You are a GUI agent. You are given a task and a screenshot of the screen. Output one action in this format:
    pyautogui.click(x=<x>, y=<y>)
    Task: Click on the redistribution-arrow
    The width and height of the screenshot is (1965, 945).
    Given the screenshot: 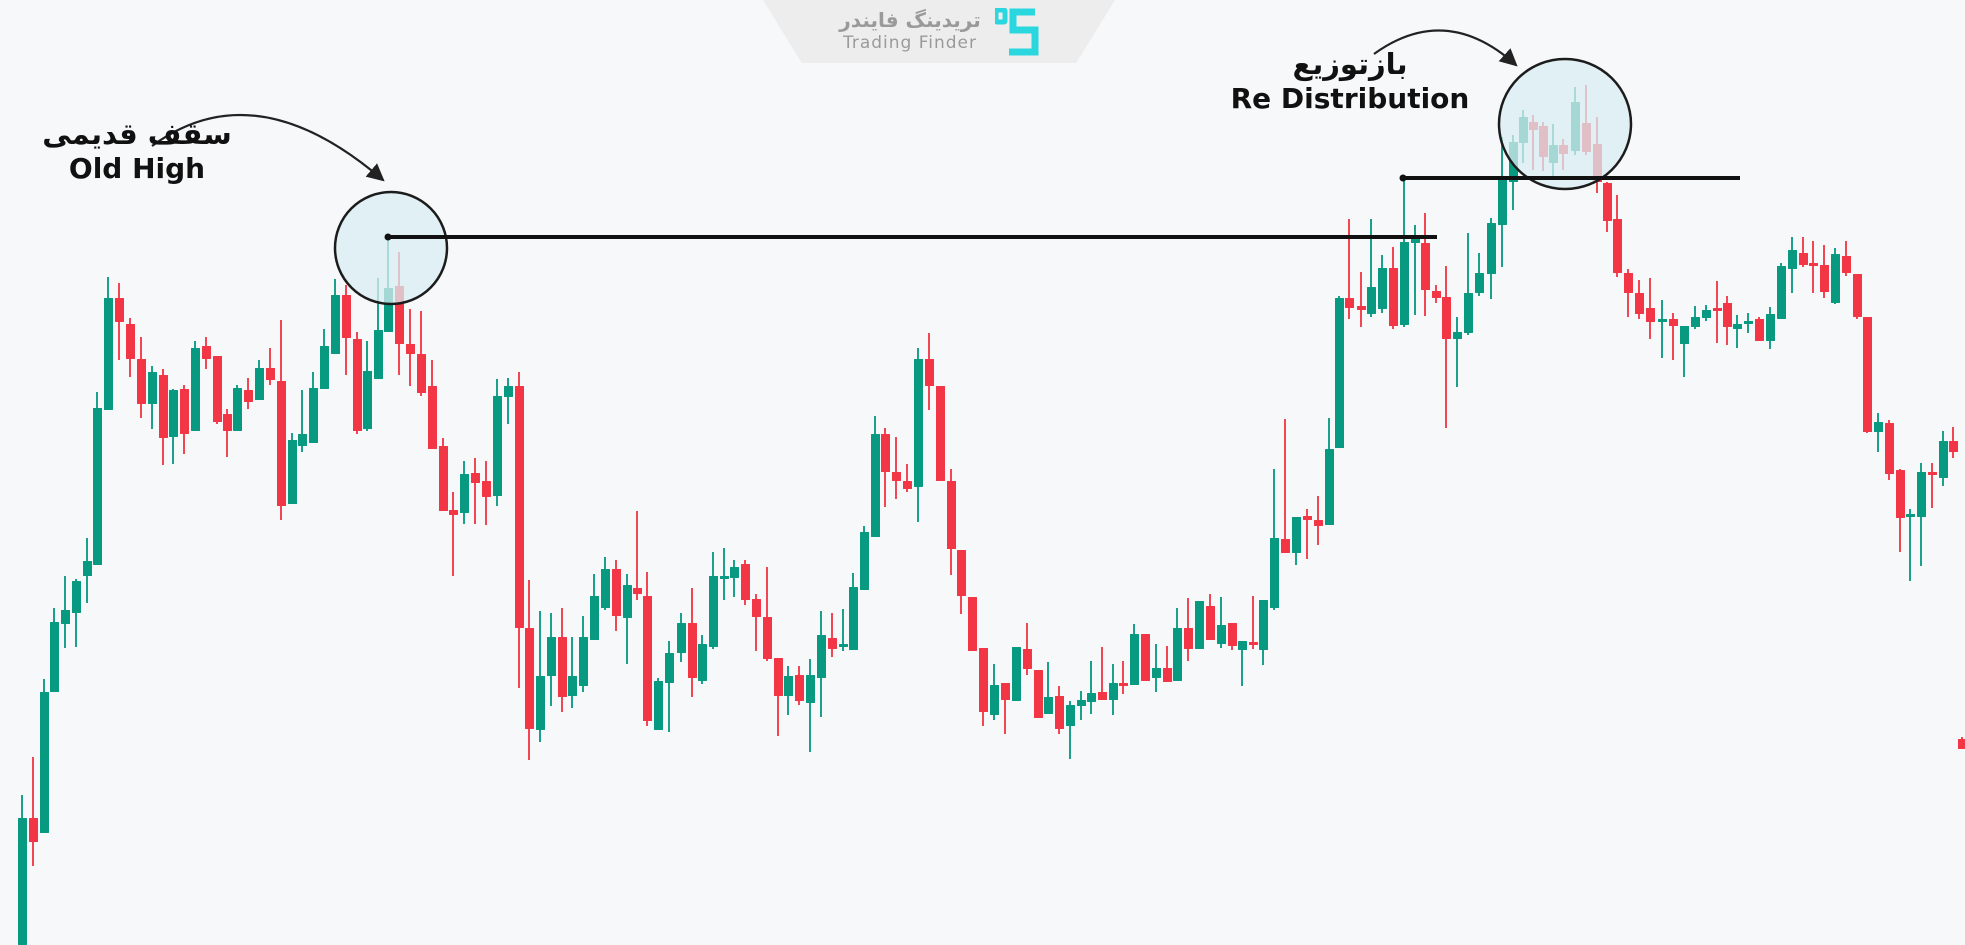 What is the action you would take?
    pyautogui.click(x=1445, y=48)
    